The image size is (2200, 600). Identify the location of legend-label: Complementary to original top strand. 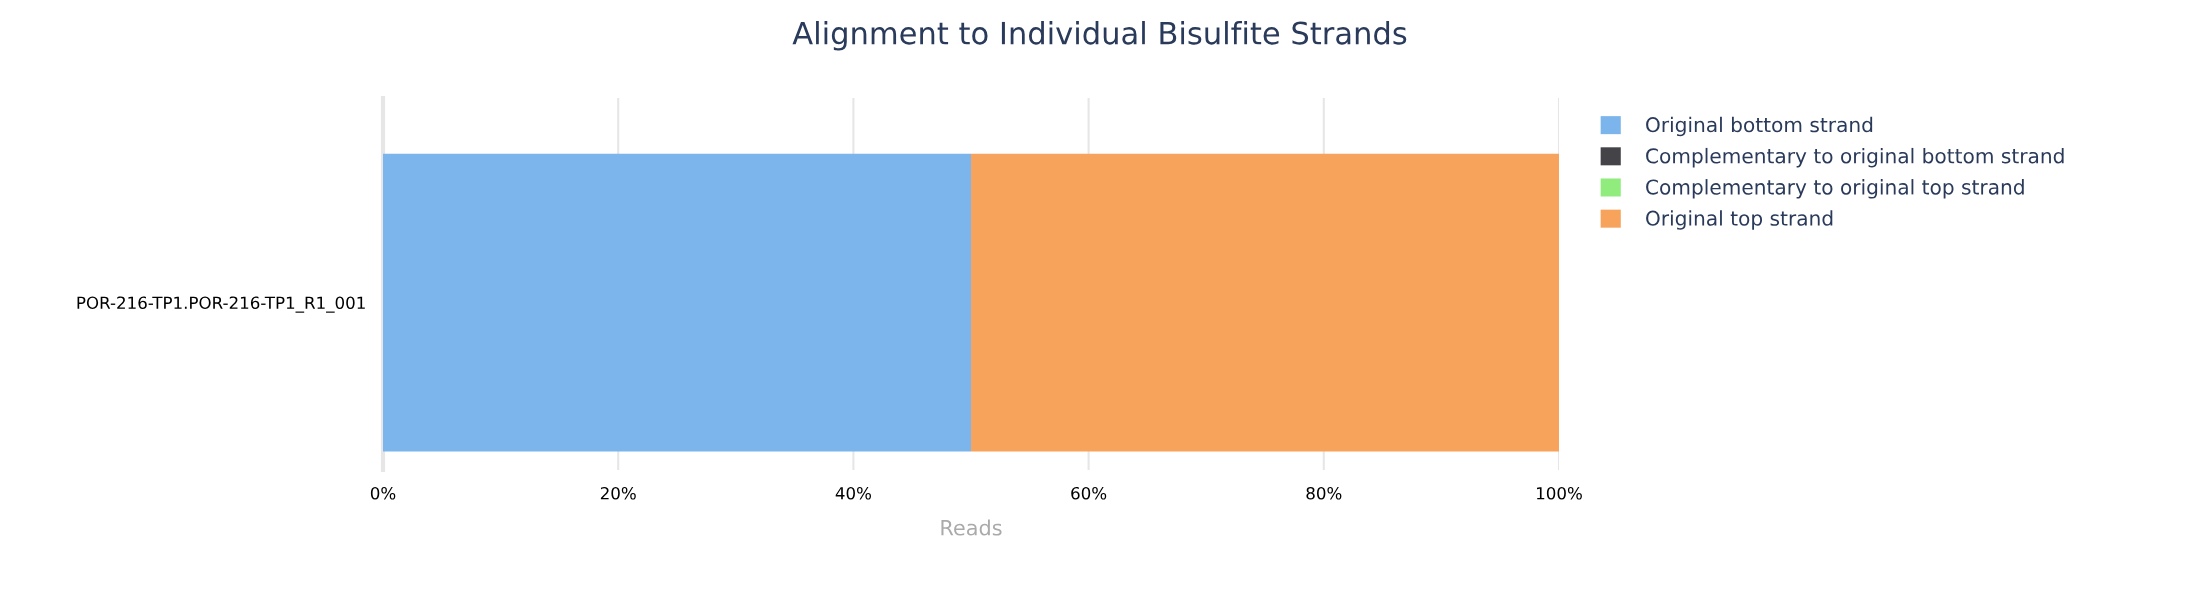
(1835, 189).